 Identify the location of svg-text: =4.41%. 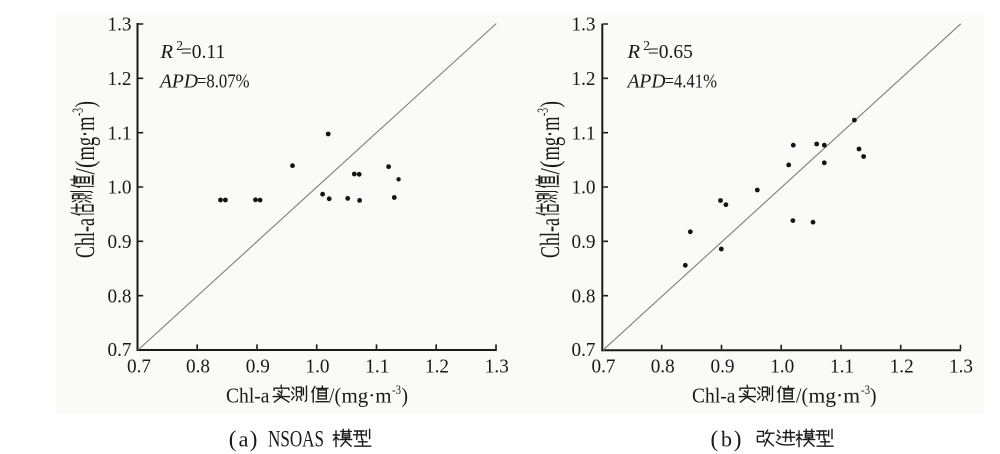
(691, 82).